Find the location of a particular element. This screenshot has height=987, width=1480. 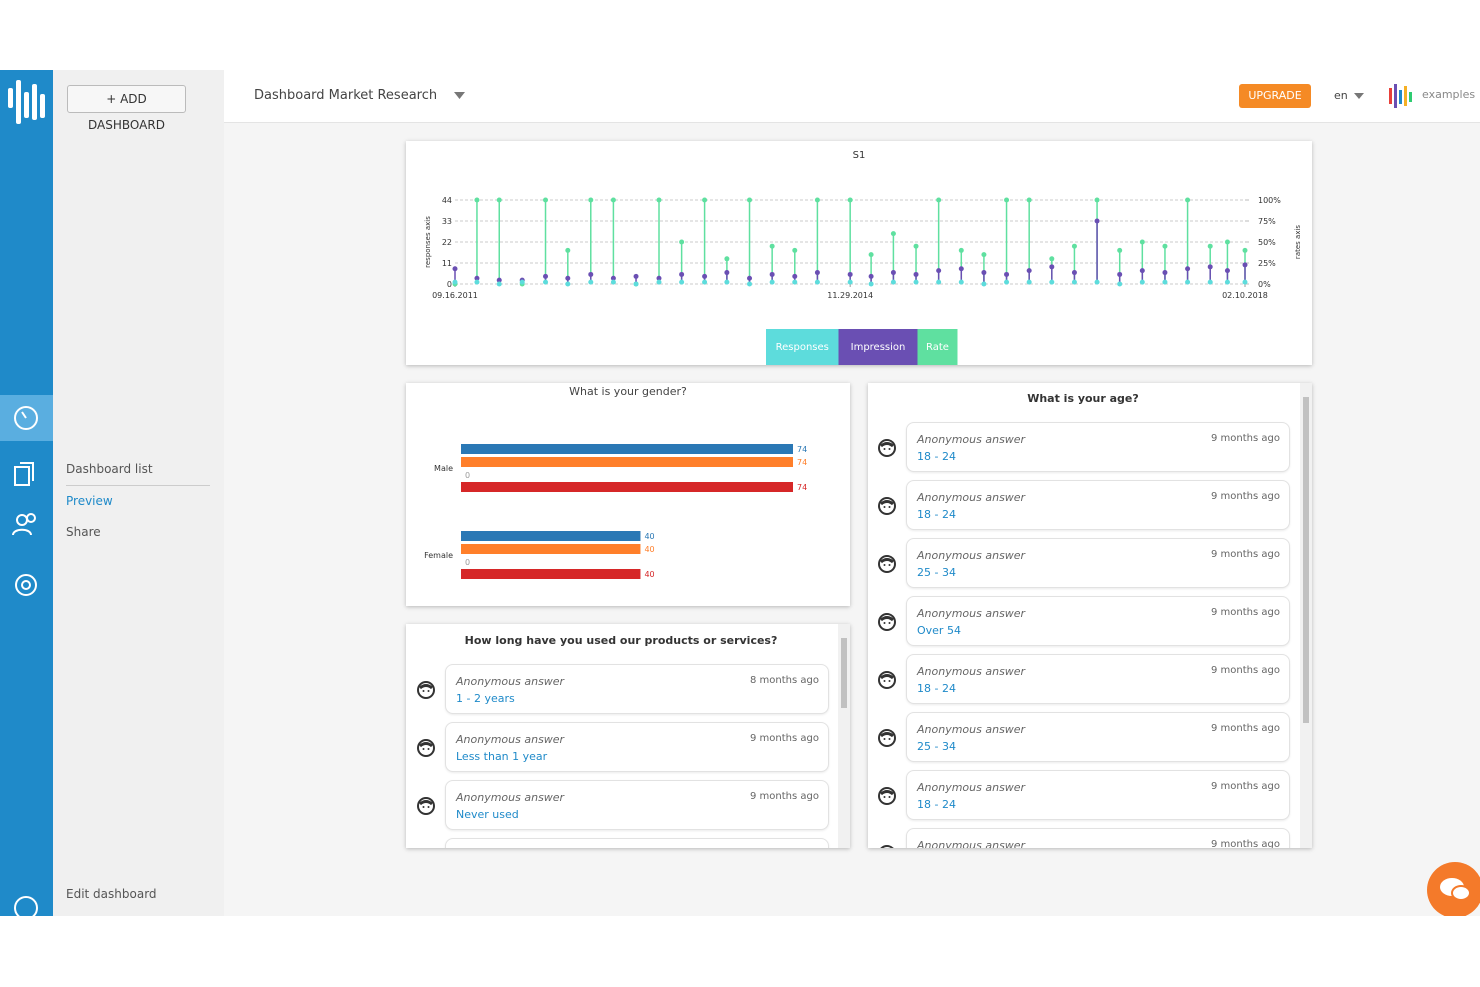

legend-label: Rate is located at coordinates (937, 347).